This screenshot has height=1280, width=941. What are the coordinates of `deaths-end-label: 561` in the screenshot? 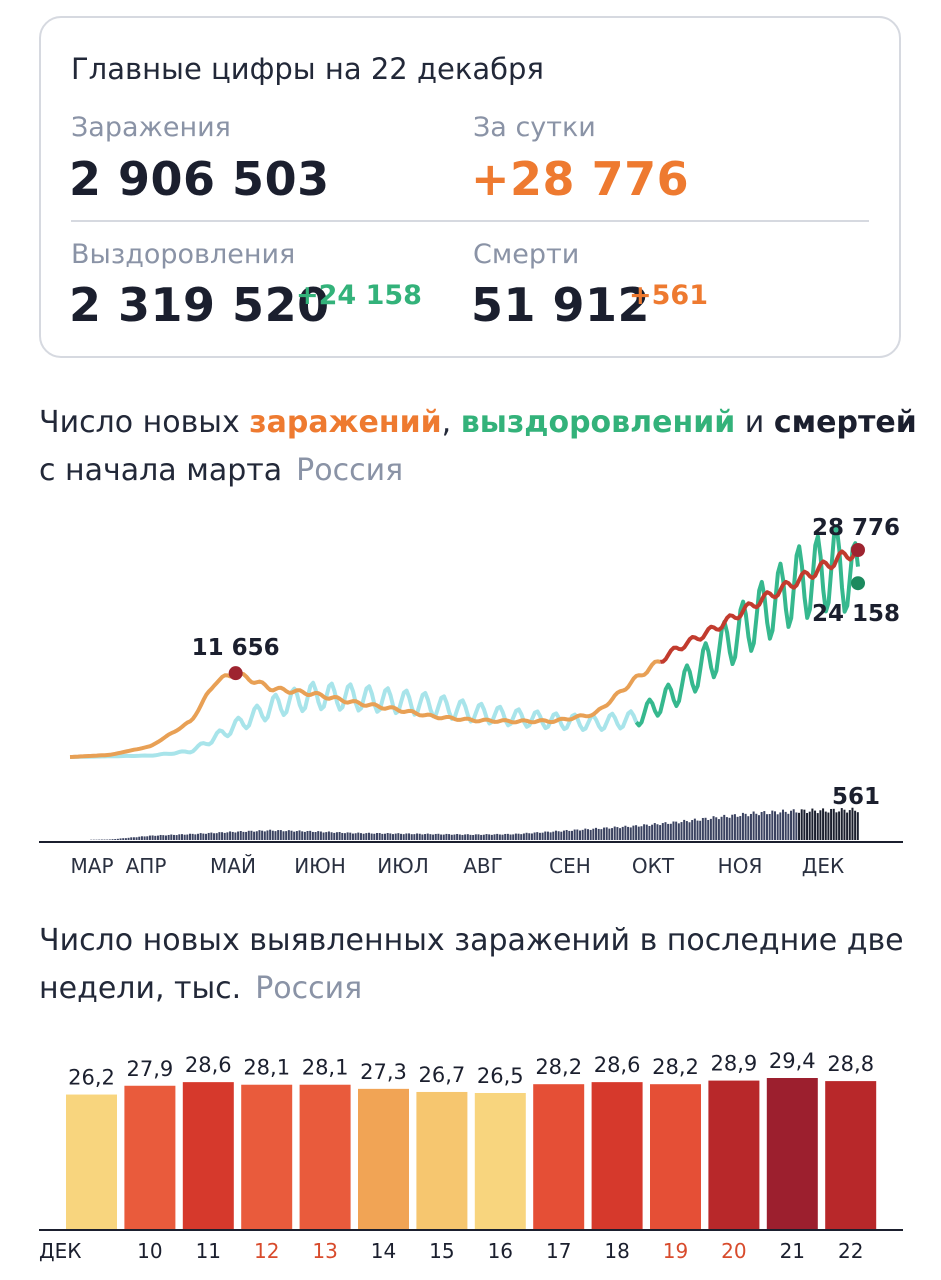 It's located at (856, 797).